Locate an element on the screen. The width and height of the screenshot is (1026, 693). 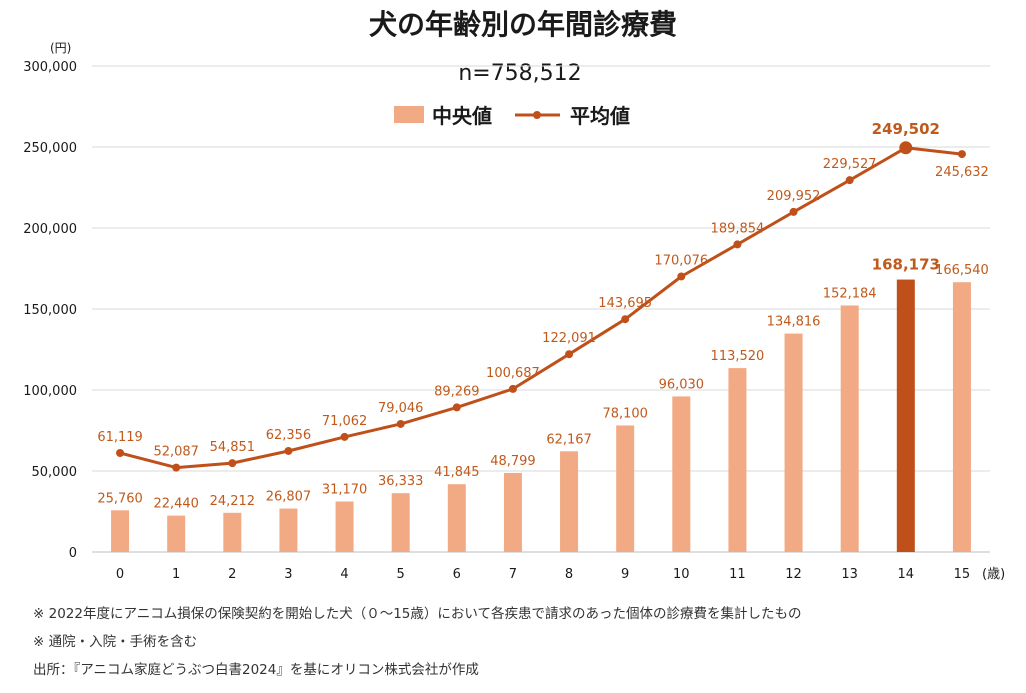
x-tick-label: 13 is located at coordinates (849, 574).